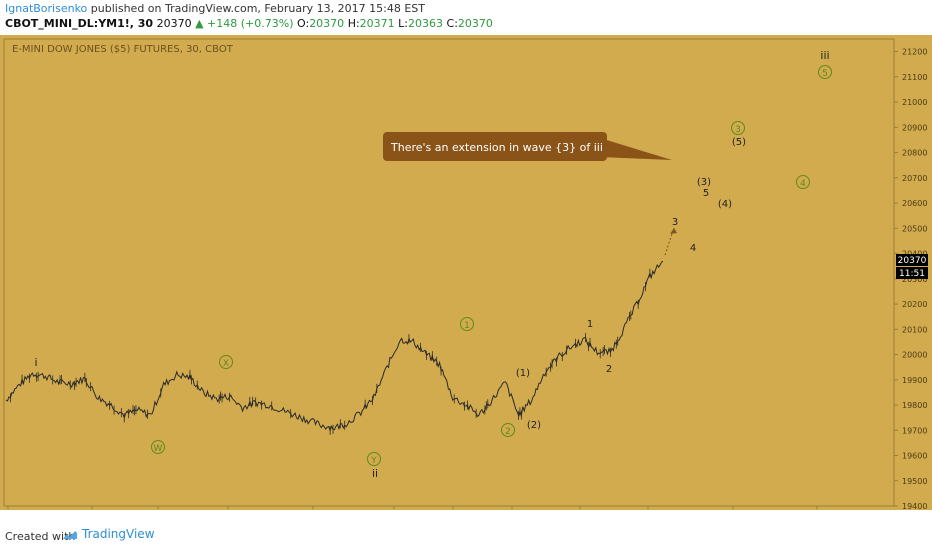  What do you see at coordinates (914, 481) in the screenshot?
I see `y-tick-label: 19500` at bounding box center [914, 481].